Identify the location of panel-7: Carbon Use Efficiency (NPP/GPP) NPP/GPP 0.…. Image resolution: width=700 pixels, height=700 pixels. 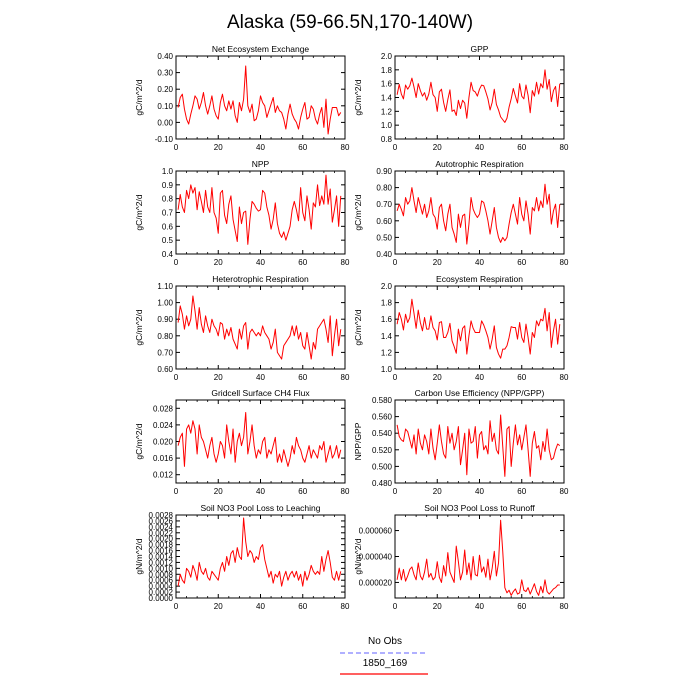
(461, 442).